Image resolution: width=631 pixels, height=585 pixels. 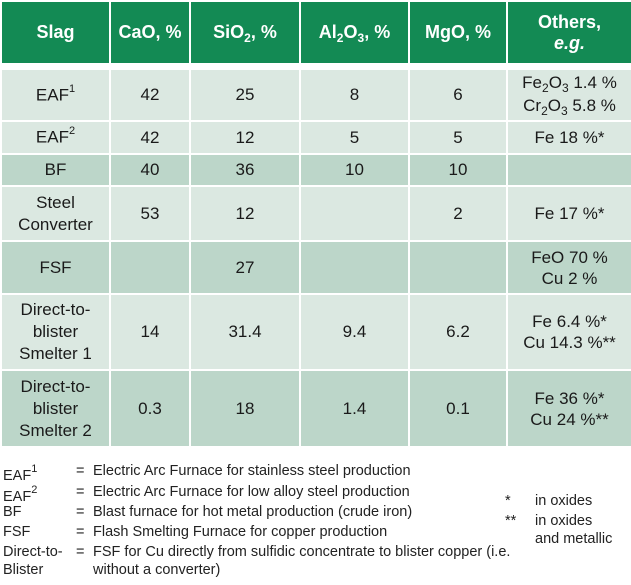 I want to click on others-value: Fe 6.4 %* Cu 14.3 %**, so click(x=568, y=332).